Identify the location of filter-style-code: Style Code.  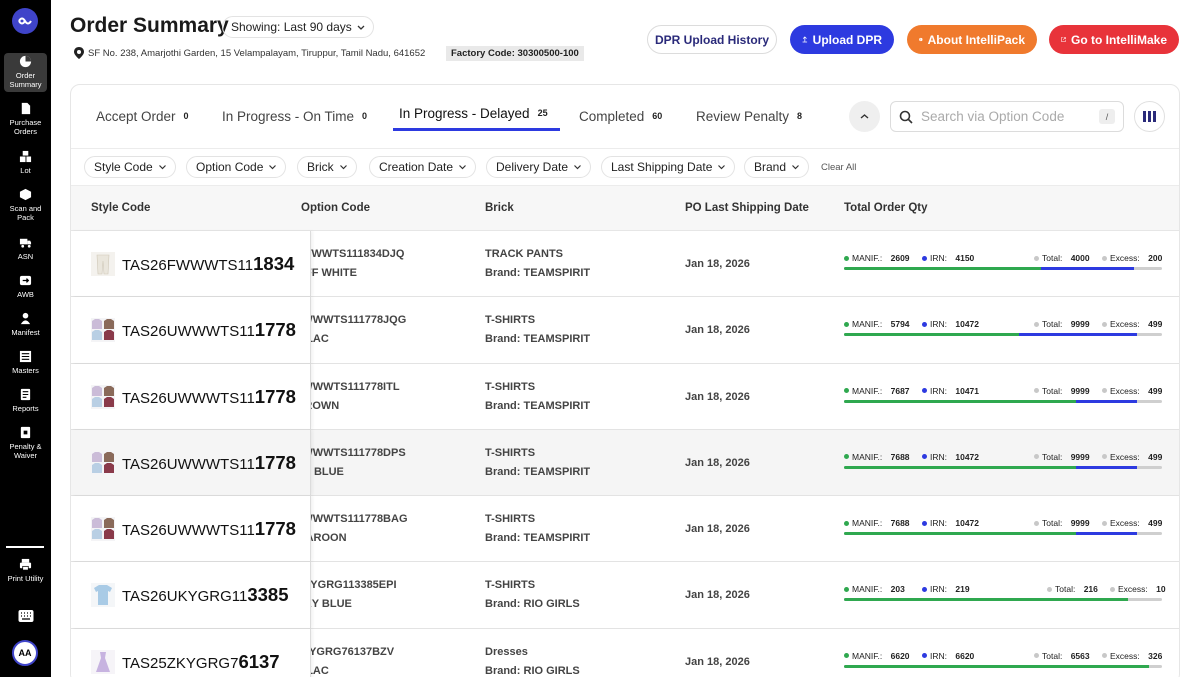
(130, 167).